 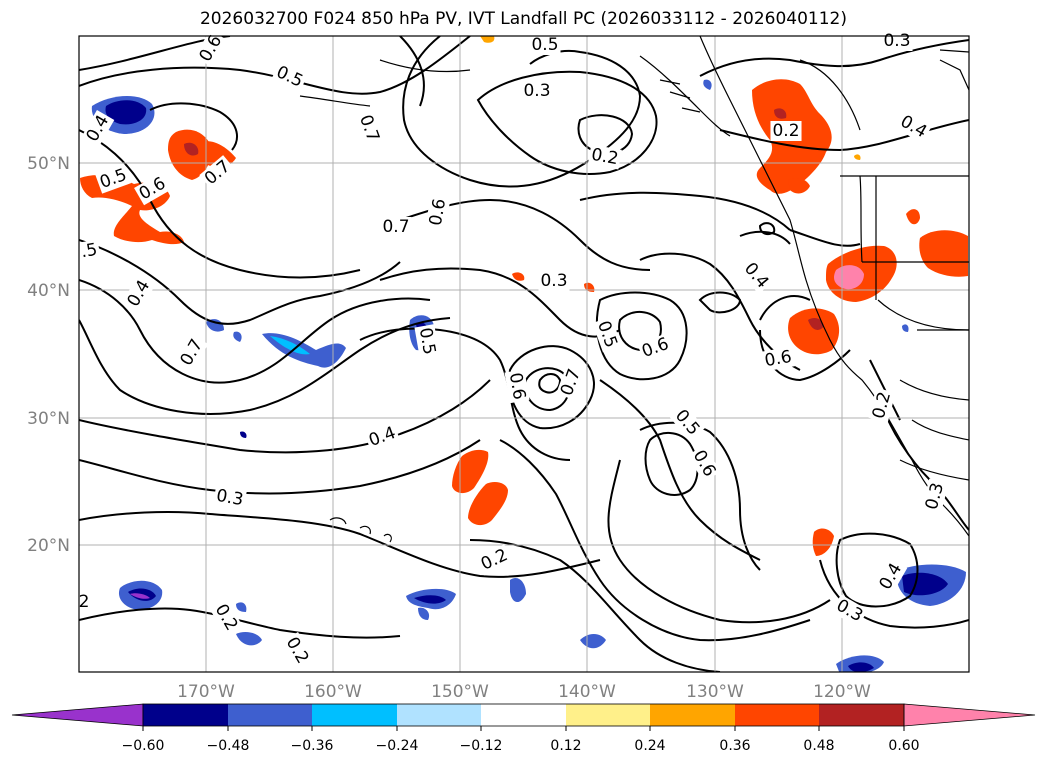 What do you see at coordinates (842, 692) in the screenshot?
I see `lon-label: 120°W` at bounding box center [842, 692].